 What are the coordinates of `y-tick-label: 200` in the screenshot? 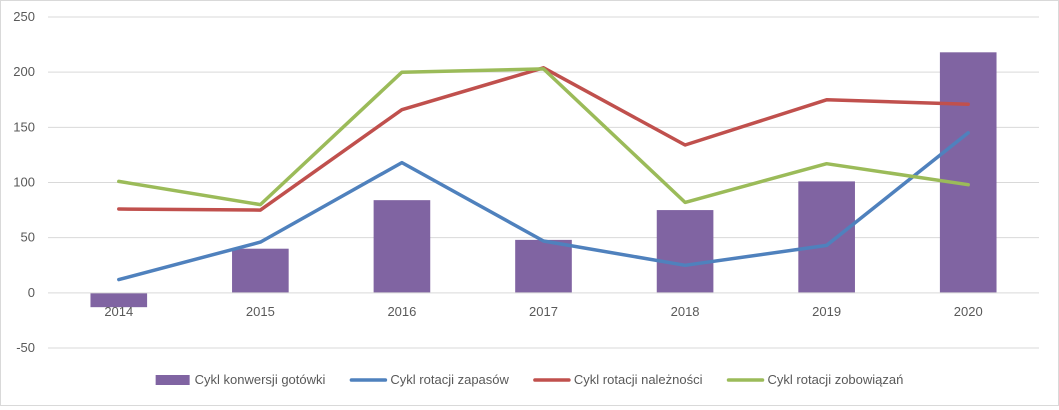 It's located at (24, 71).